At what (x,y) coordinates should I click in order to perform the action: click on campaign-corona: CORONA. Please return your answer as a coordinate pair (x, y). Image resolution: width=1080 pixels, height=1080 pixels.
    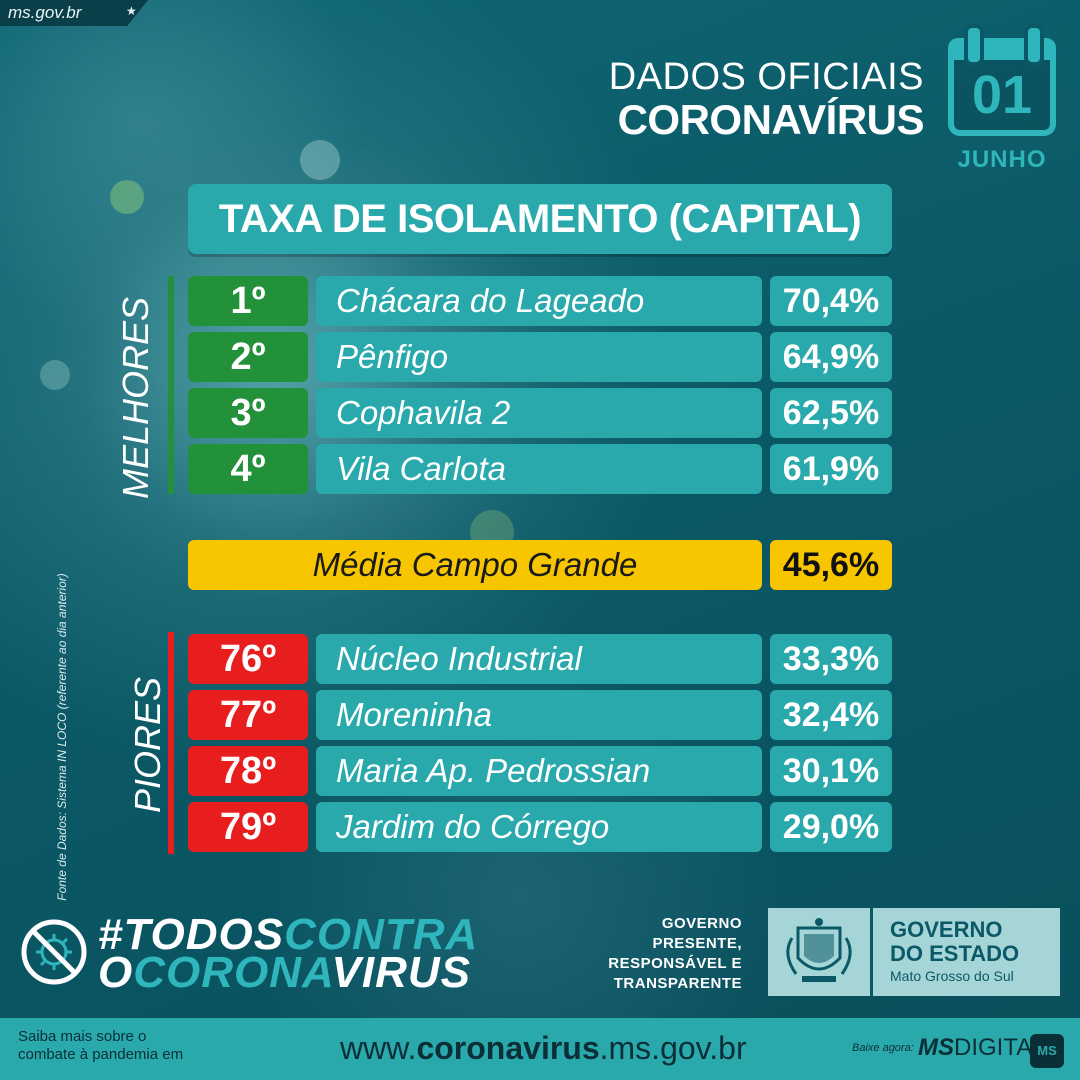
    Looking at the image, I should click on (232, 972).